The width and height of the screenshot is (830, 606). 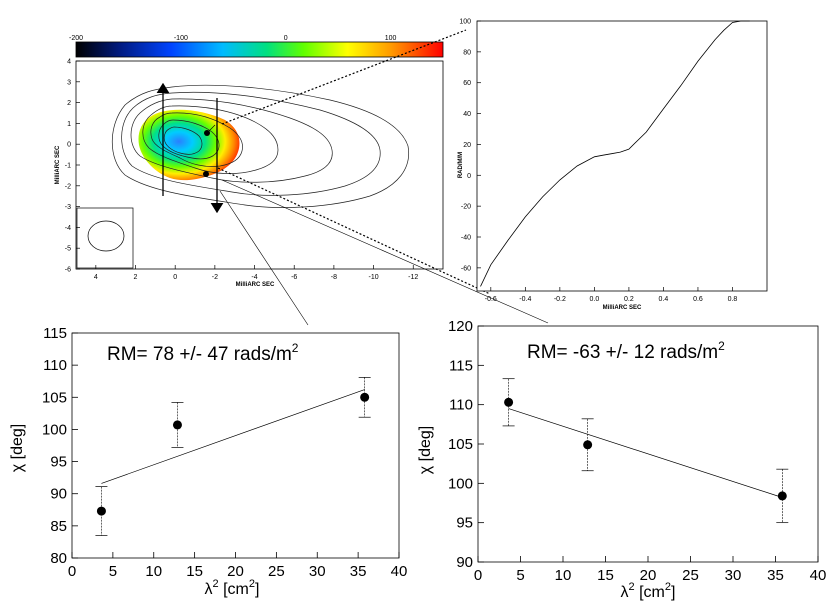 What do you see at coordinates (461, 165) in the screenshot?
I see `profile-ylabel: RAD/M/M` at bounding box center [461, 165].